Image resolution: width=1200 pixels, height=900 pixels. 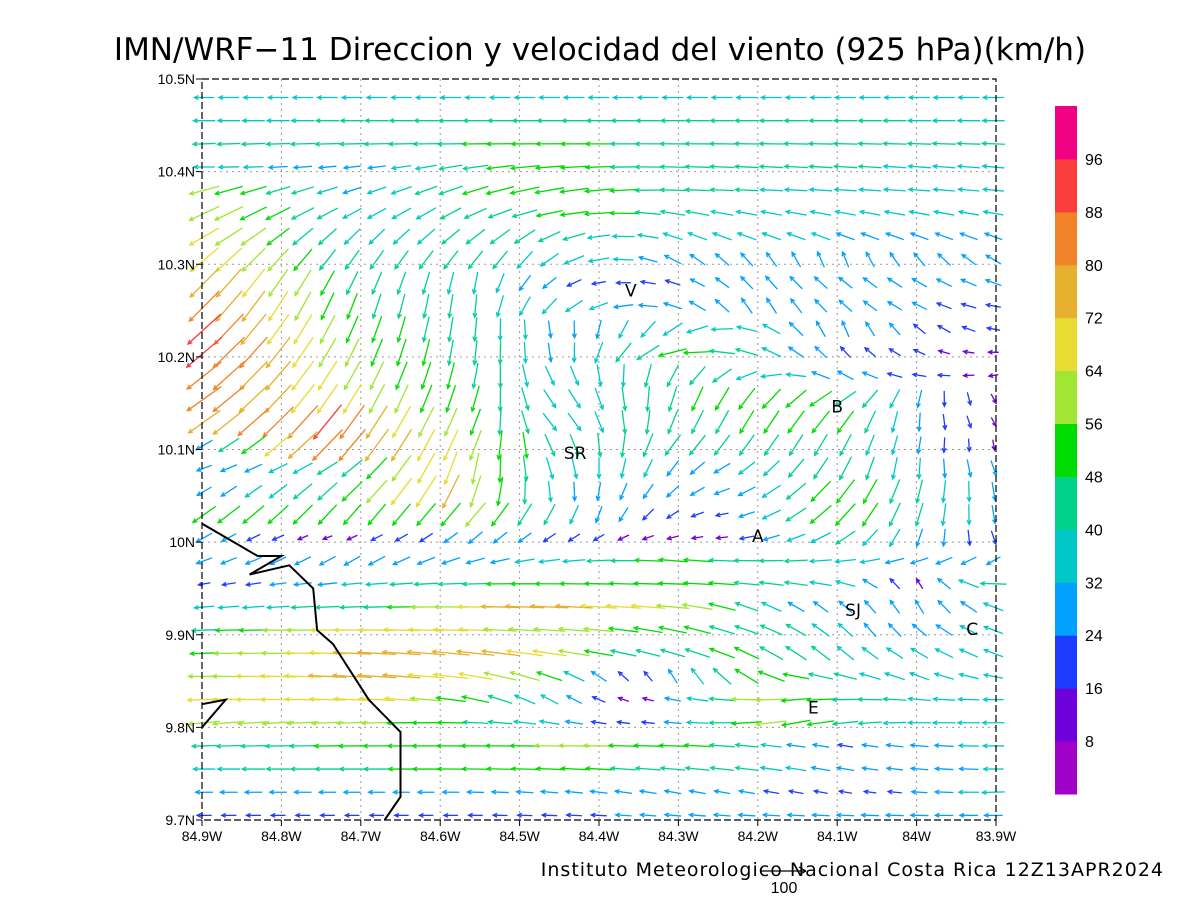 I want to click on coastline-path, so click(x=301, y=671).